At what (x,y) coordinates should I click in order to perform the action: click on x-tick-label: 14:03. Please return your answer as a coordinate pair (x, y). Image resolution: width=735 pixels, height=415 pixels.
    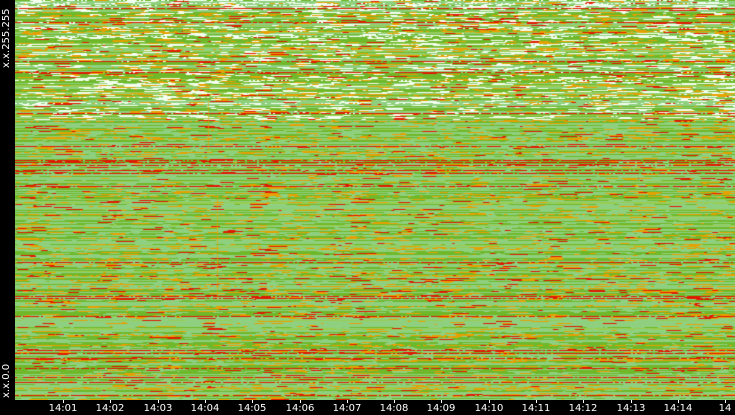
    Looking at the image, I should click on (158, 408).